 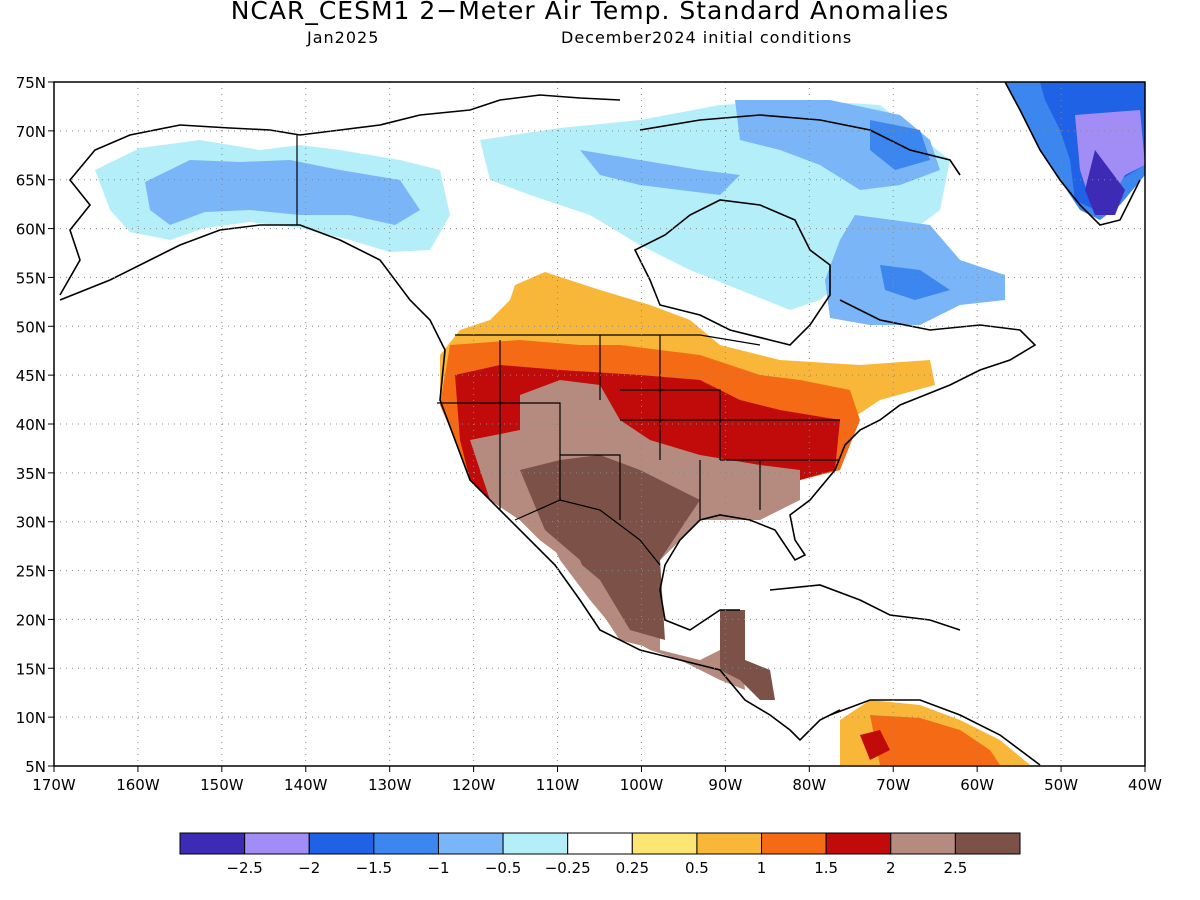 I want to click on legend-label: 1.5, so click(x=826, y=868).